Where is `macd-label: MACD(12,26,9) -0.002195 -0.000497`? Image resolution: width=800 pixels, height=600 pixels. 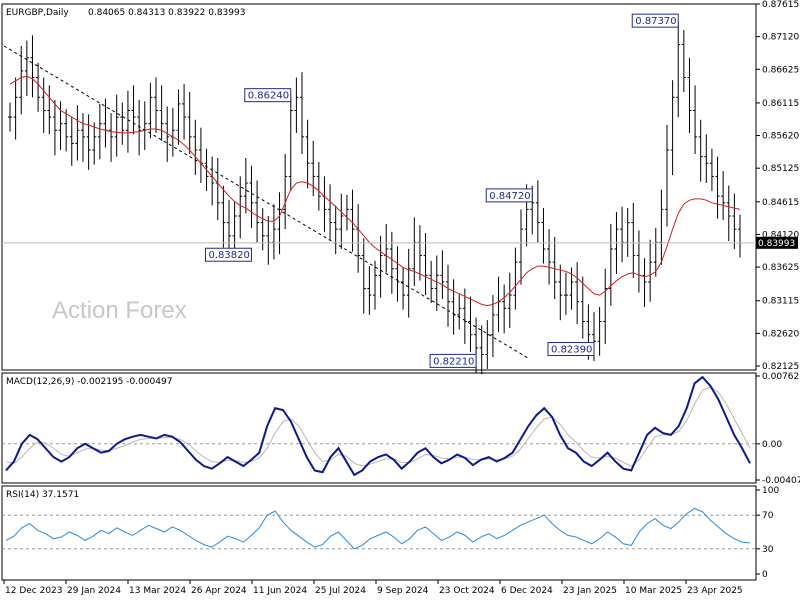 macd-label: MACD(12,26,9) -0.002195 -0.000497 is located at coordinates (89, 382).